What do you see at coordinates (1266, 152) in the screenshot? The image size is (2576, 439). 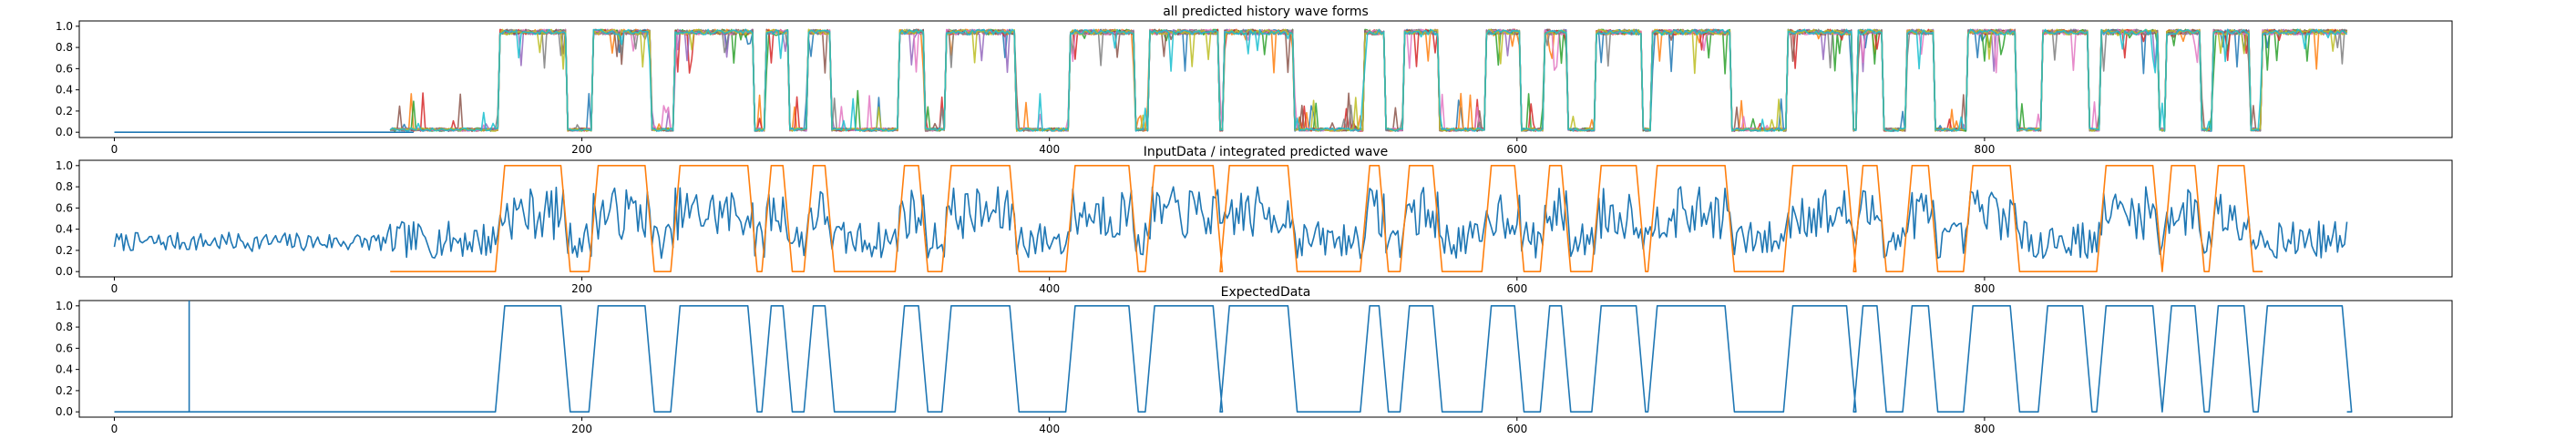 I see `panel-title: InputData / integrated predicted wave` at bounding box center [1266, 152].